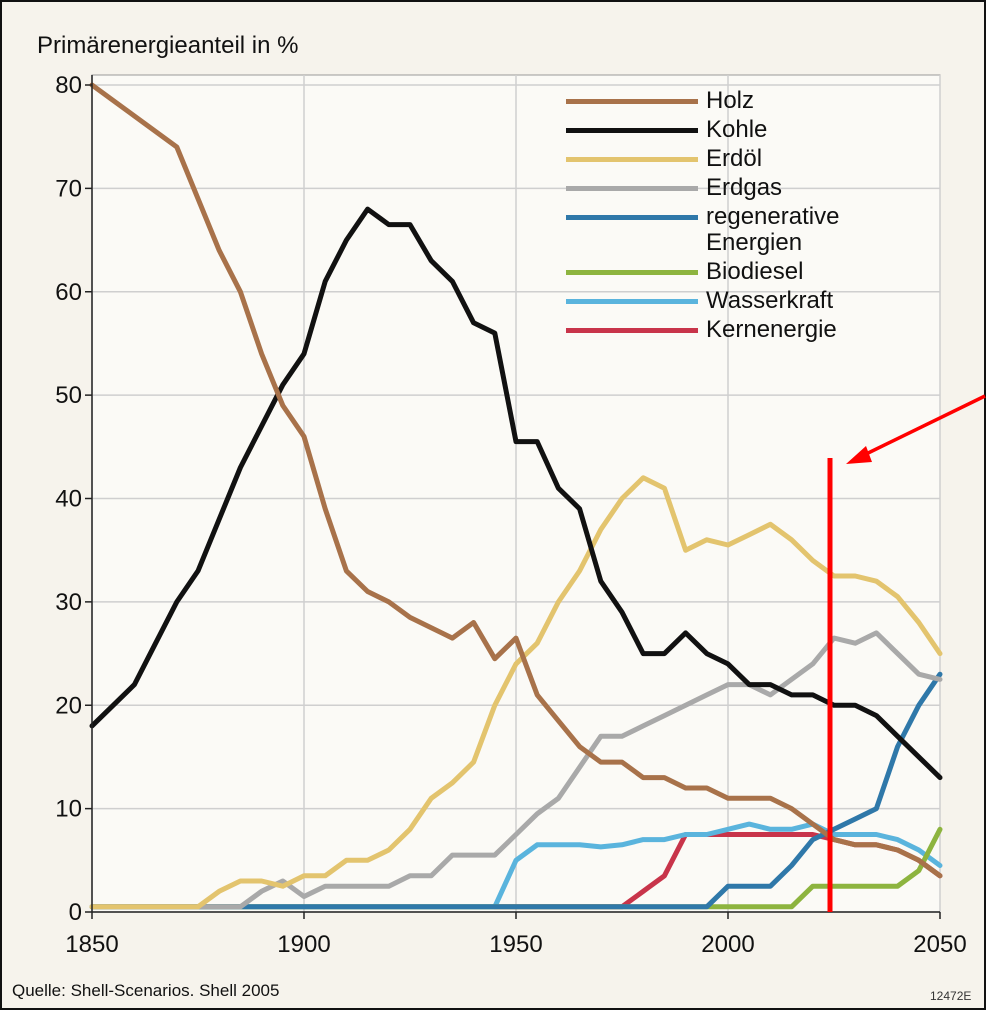 This screenshot has width=986, height=1010. I want to click on legend-item: Kohle, so click(736, 130).